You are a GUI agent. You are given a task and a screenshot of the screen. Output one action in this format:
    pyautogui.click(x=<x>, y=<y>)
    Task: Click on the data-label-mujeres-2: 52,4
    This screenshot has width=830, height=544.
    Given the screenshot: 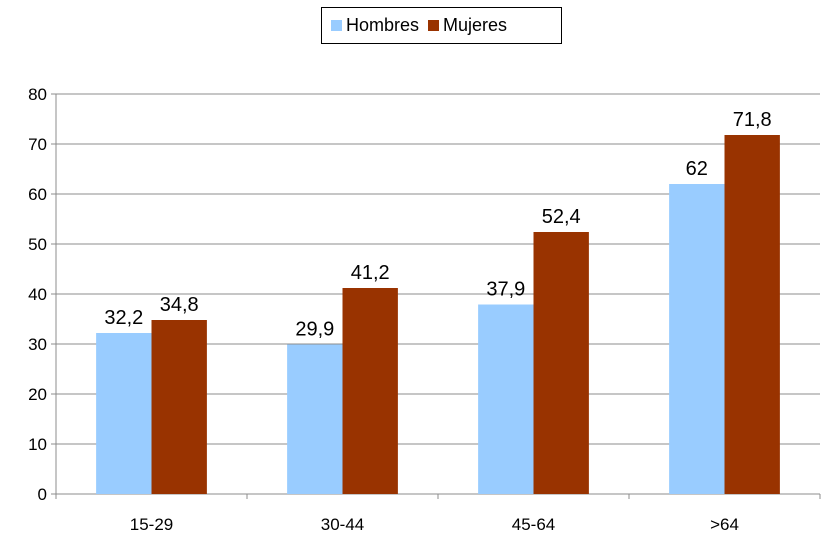 What is the action you would take?
    pyautogui.click(x=561, y=217)
    